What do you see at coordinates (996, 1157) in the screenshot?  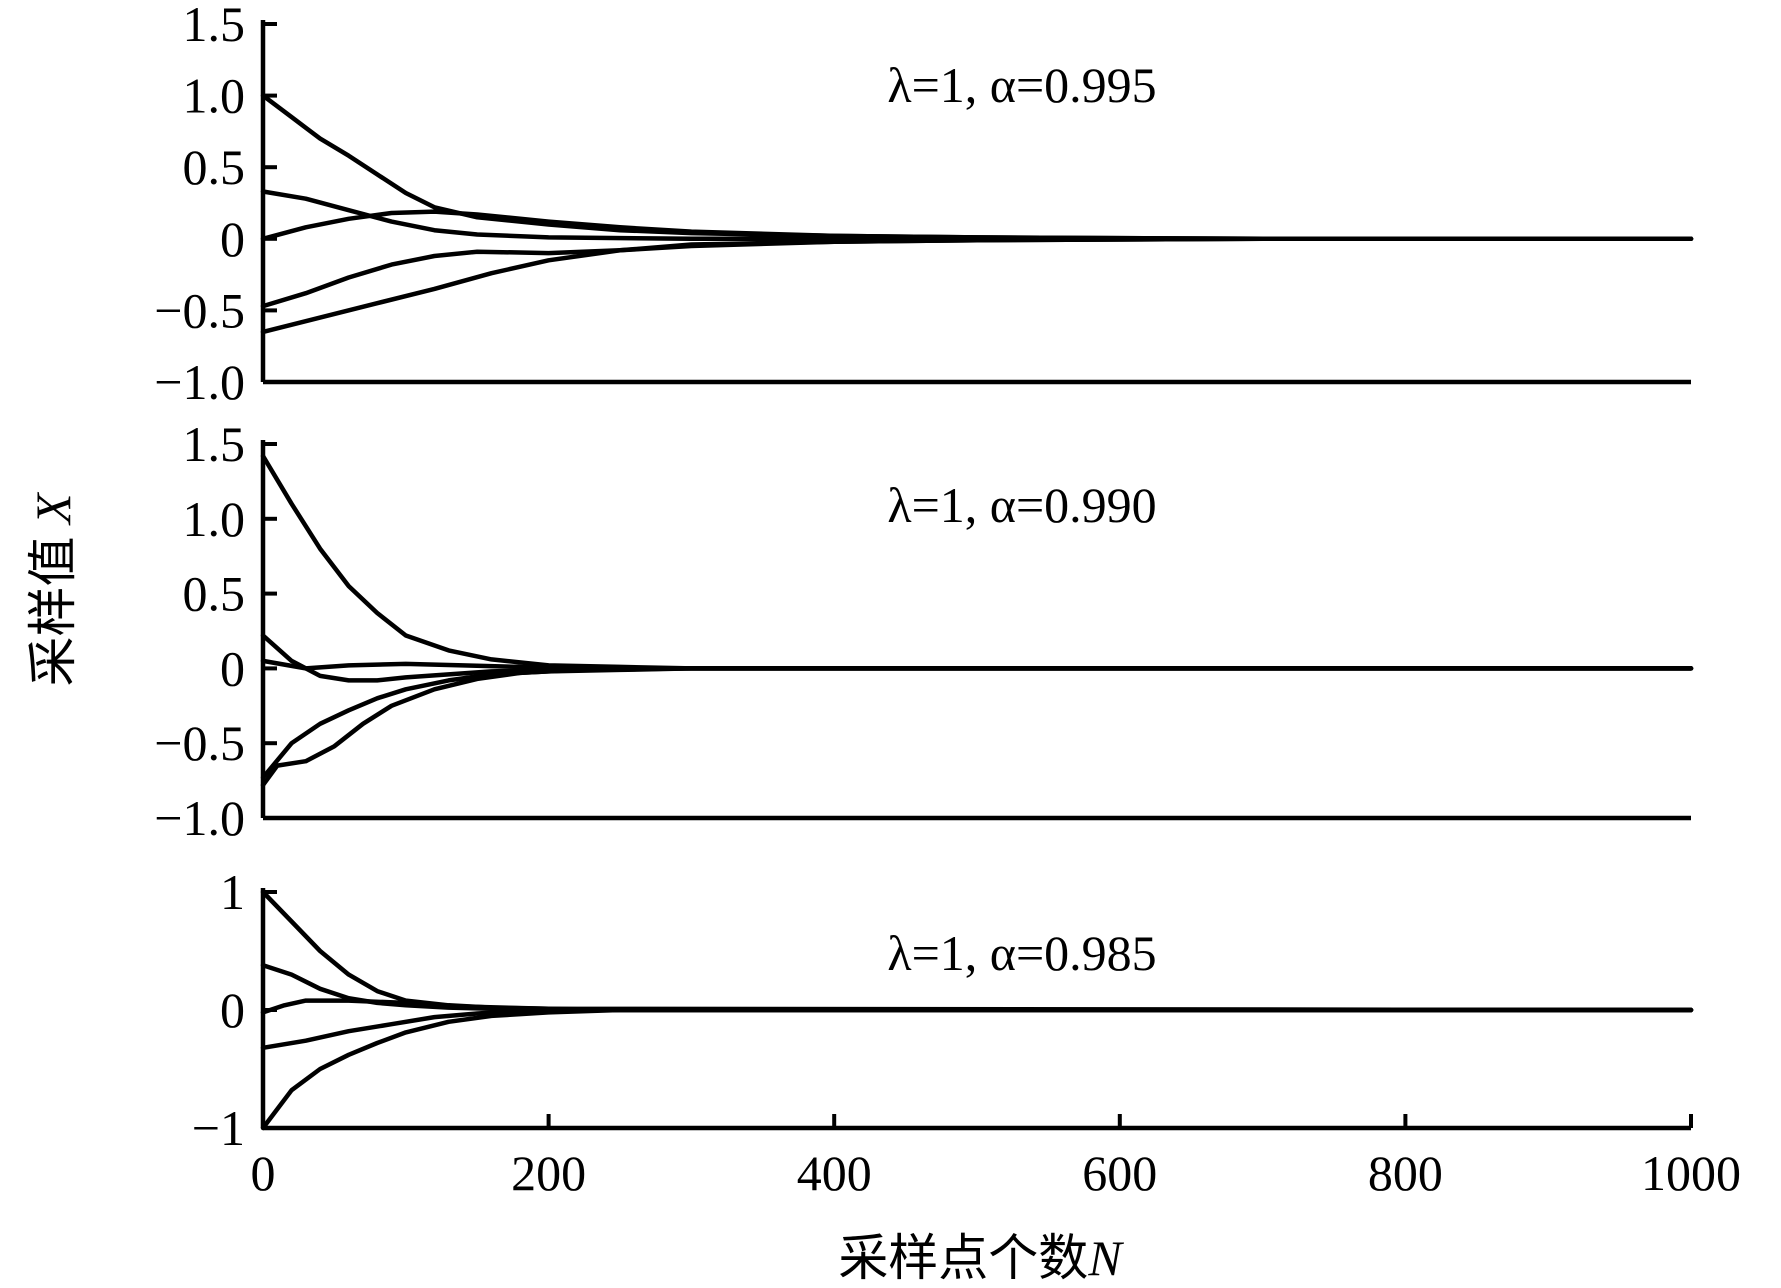 I see `x-axis: 0 200 400 600 800 1000` at bounding box center [996, 1157].